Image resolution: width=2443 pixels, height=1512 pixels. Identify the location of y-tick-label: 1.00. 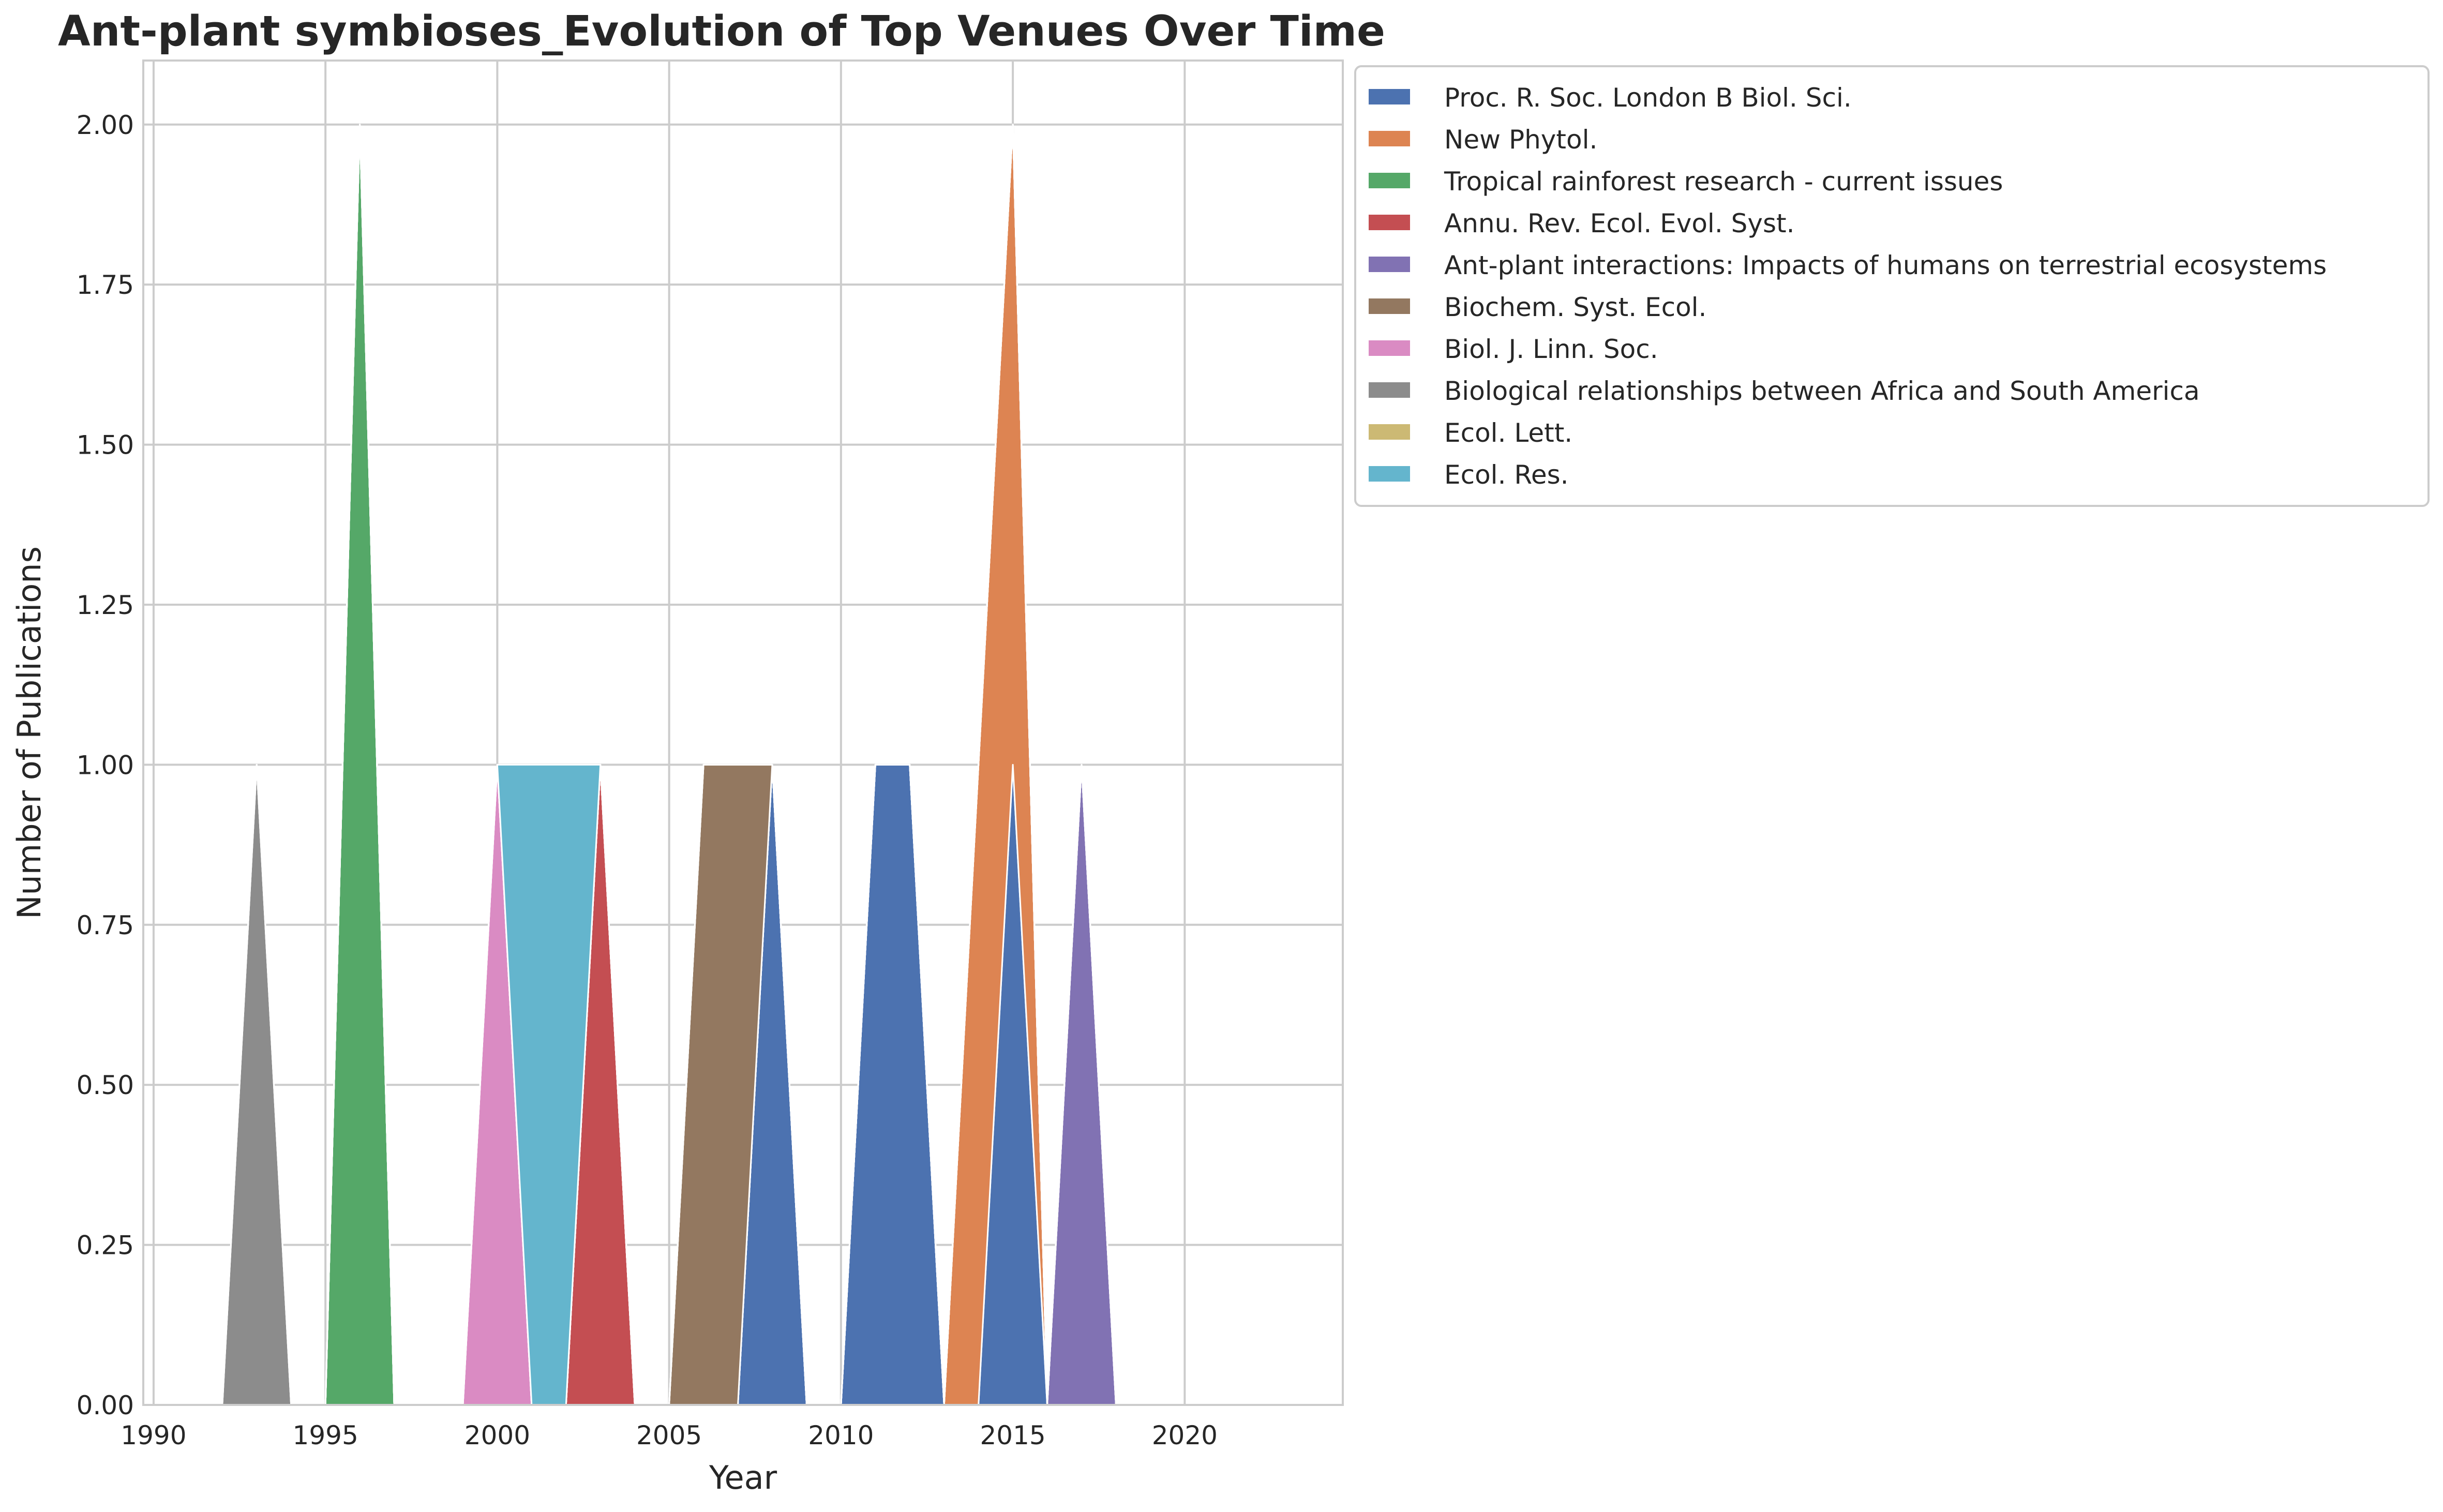
(105, 765).